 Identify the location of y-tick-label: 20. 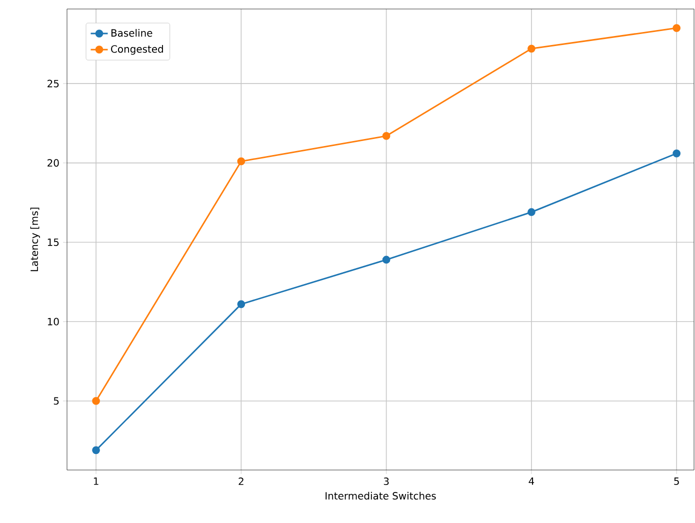
(53, 163).